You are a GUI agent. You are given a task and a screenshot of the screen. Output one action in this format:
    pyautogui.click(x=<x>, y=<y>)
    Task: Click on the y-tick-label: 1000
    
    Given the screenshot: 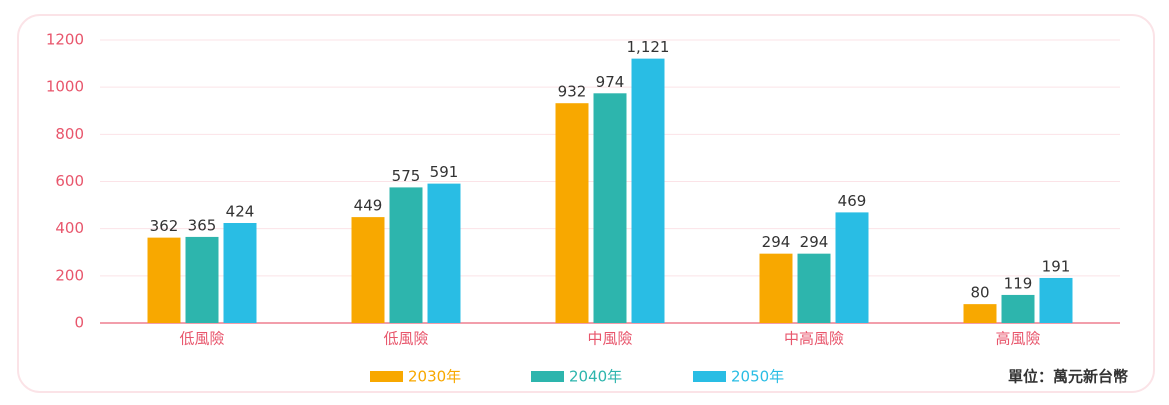 What is the action you would take?
    pyautogui.click(x=65, y=87)
    